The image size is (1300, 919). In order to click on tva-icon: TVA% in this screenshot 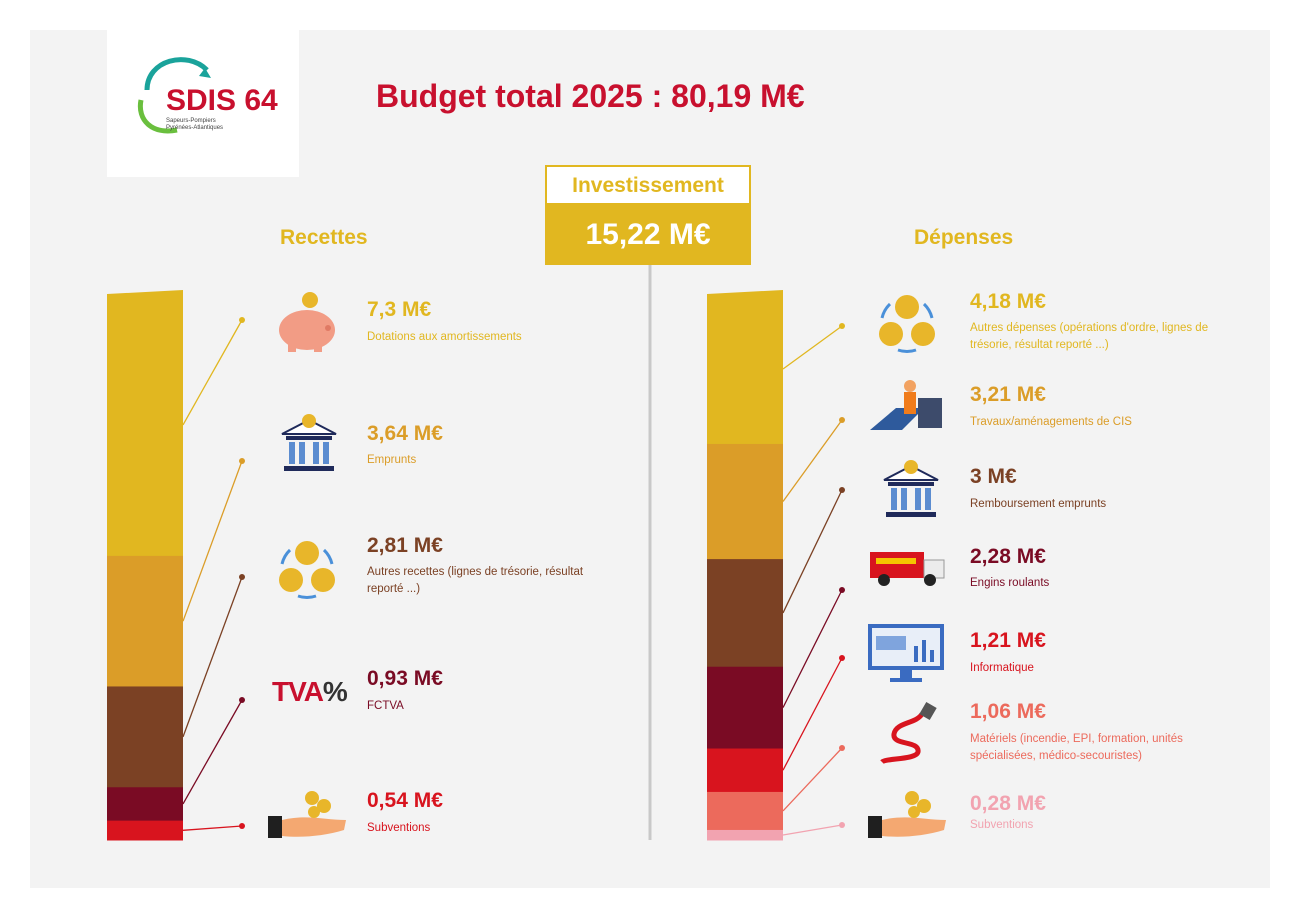, I will do `click(310, 691)`.